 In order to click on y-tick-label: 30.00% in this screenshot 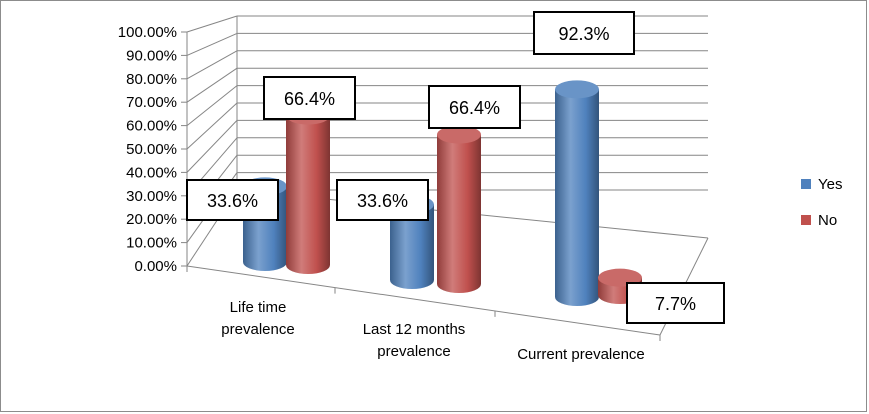, I will do `click(151, 196)`.